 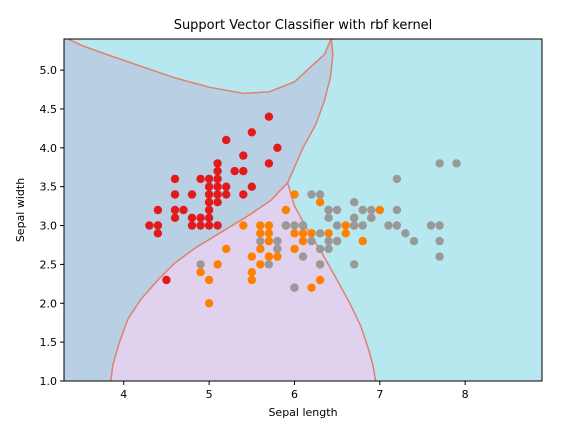 What do you see at coordinates (49, 264) in the screenshot?
I see `y-tick-label: 2.5` at bounding box center [49, 264].